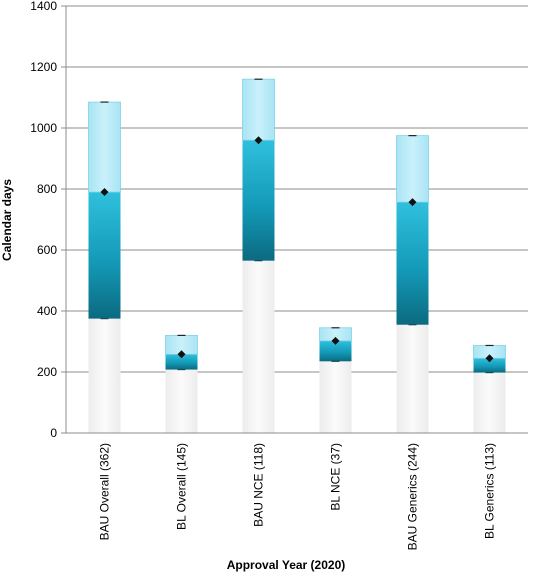 This screenshot has height=573, width=533. Describe the element at coordinates (105, 491) in the screenshot. I see `x-tick-label: BAU Overall (362)` at that location.